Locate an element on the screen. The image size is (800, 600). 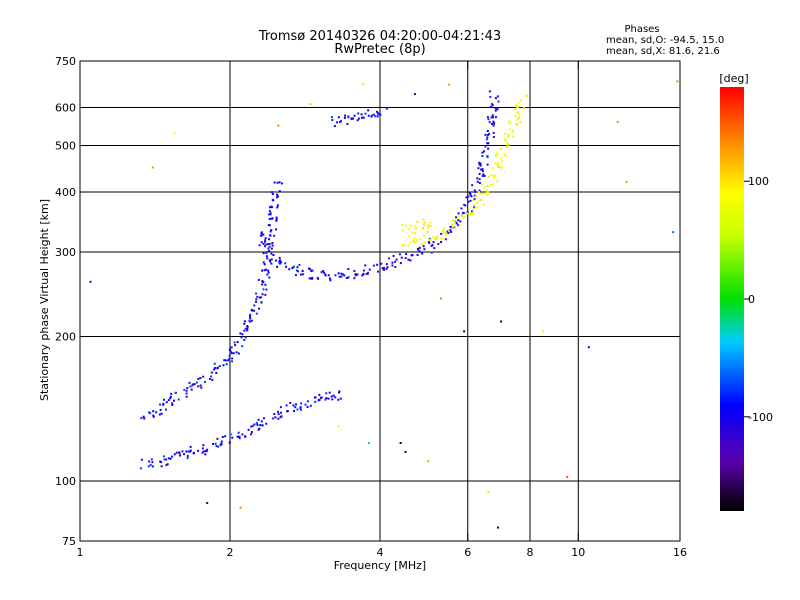
y-tick-label: 200 is located at coordinates (65, 337).